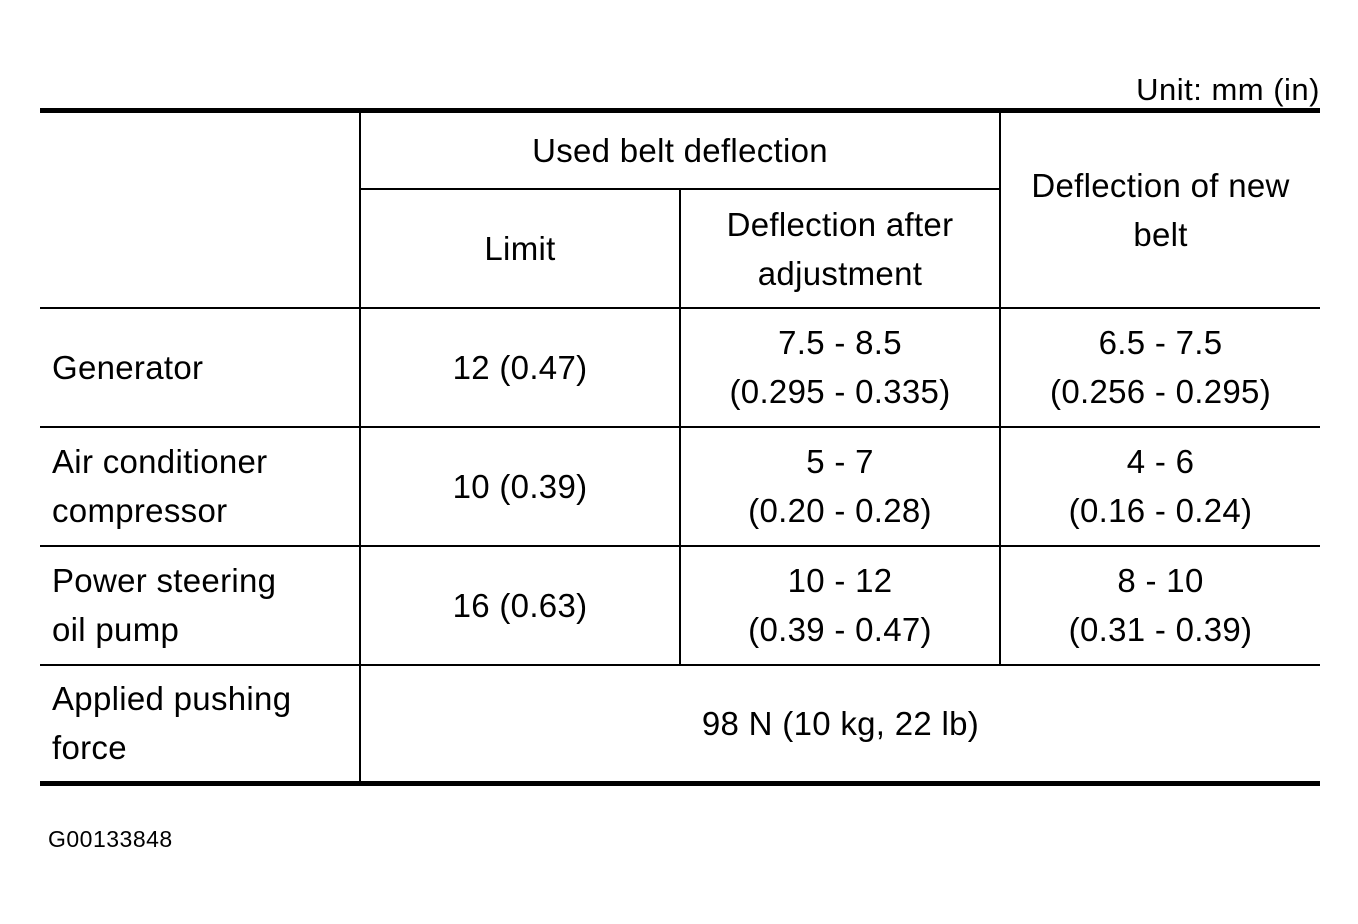 The width and height of the screenshot is (1358, 924). Describe the element at coordinates (200, 209) in the screenshot. I see `header-empty-cell` at that location.